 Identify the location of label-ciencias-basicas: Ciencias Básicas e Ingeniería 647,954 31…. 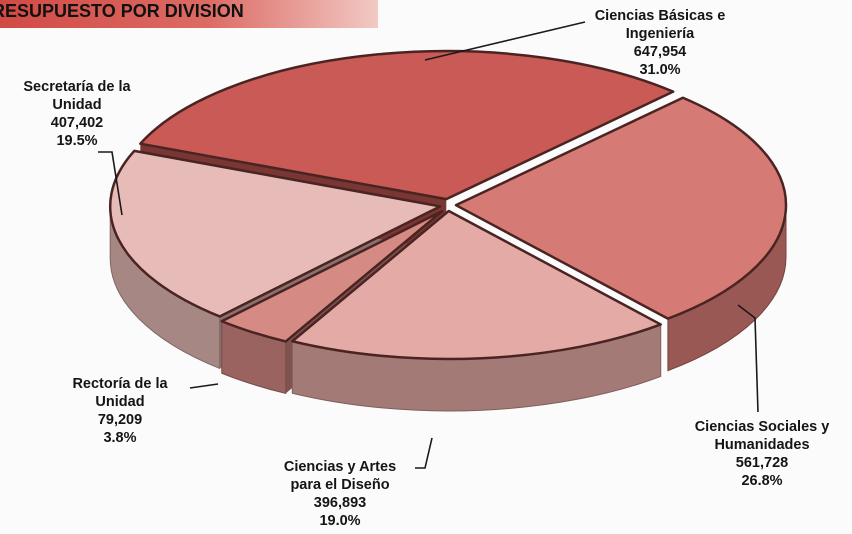
(660, 43).